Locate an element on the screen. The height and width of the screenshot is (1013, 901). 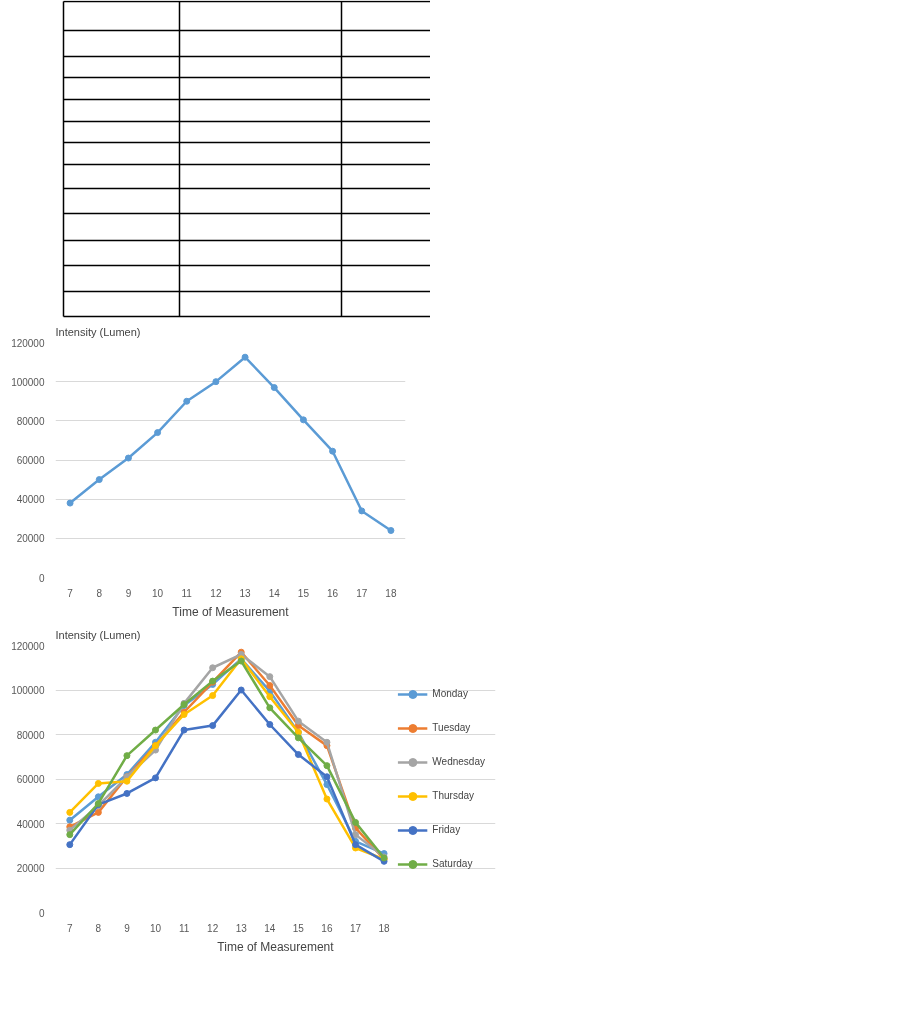
legend-label: Tuesday is located at coordinates (451, 727).